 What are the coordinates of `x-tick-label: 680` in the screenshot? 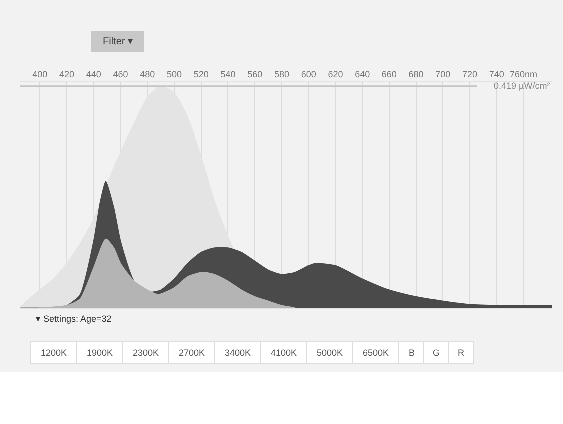 It's located at (416, 74).